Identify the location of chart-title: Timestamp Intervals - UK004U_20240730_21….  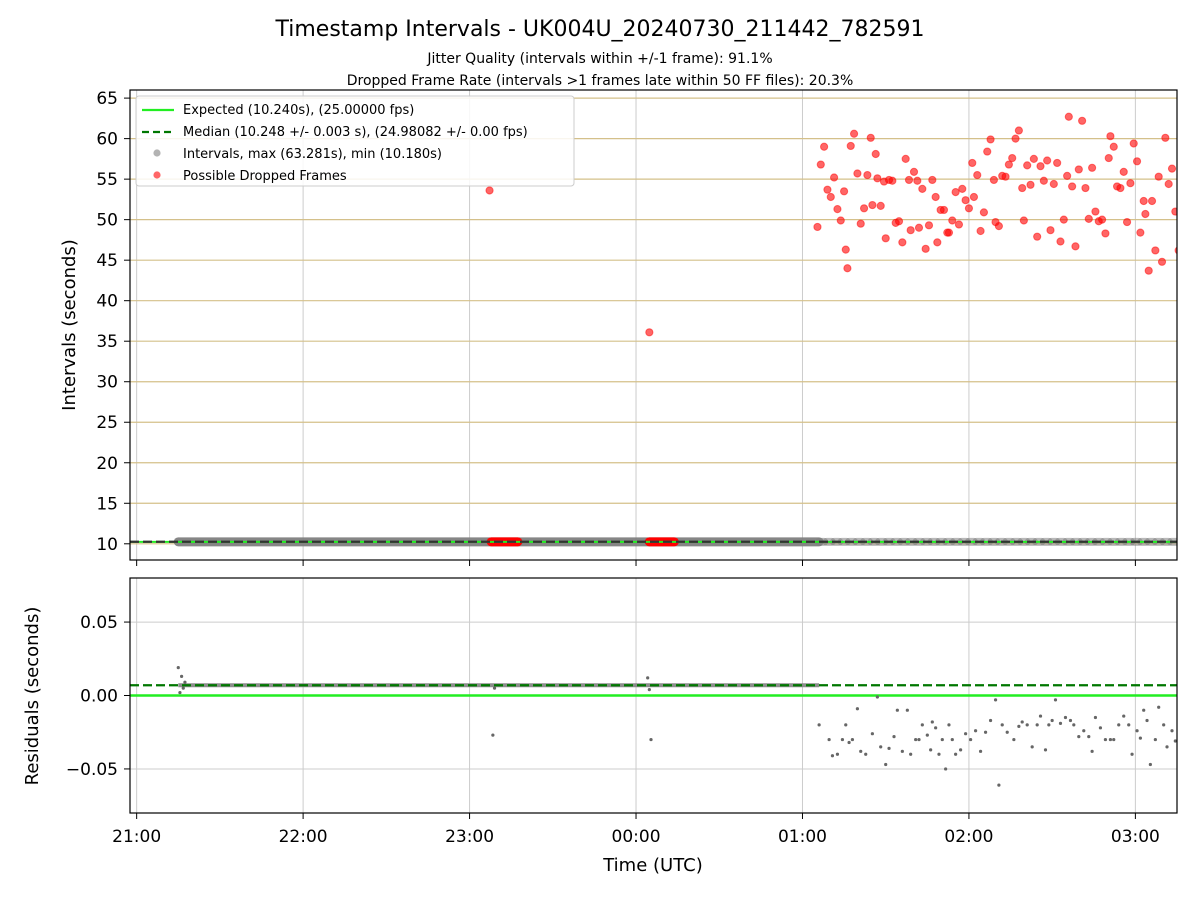
(600, 29).